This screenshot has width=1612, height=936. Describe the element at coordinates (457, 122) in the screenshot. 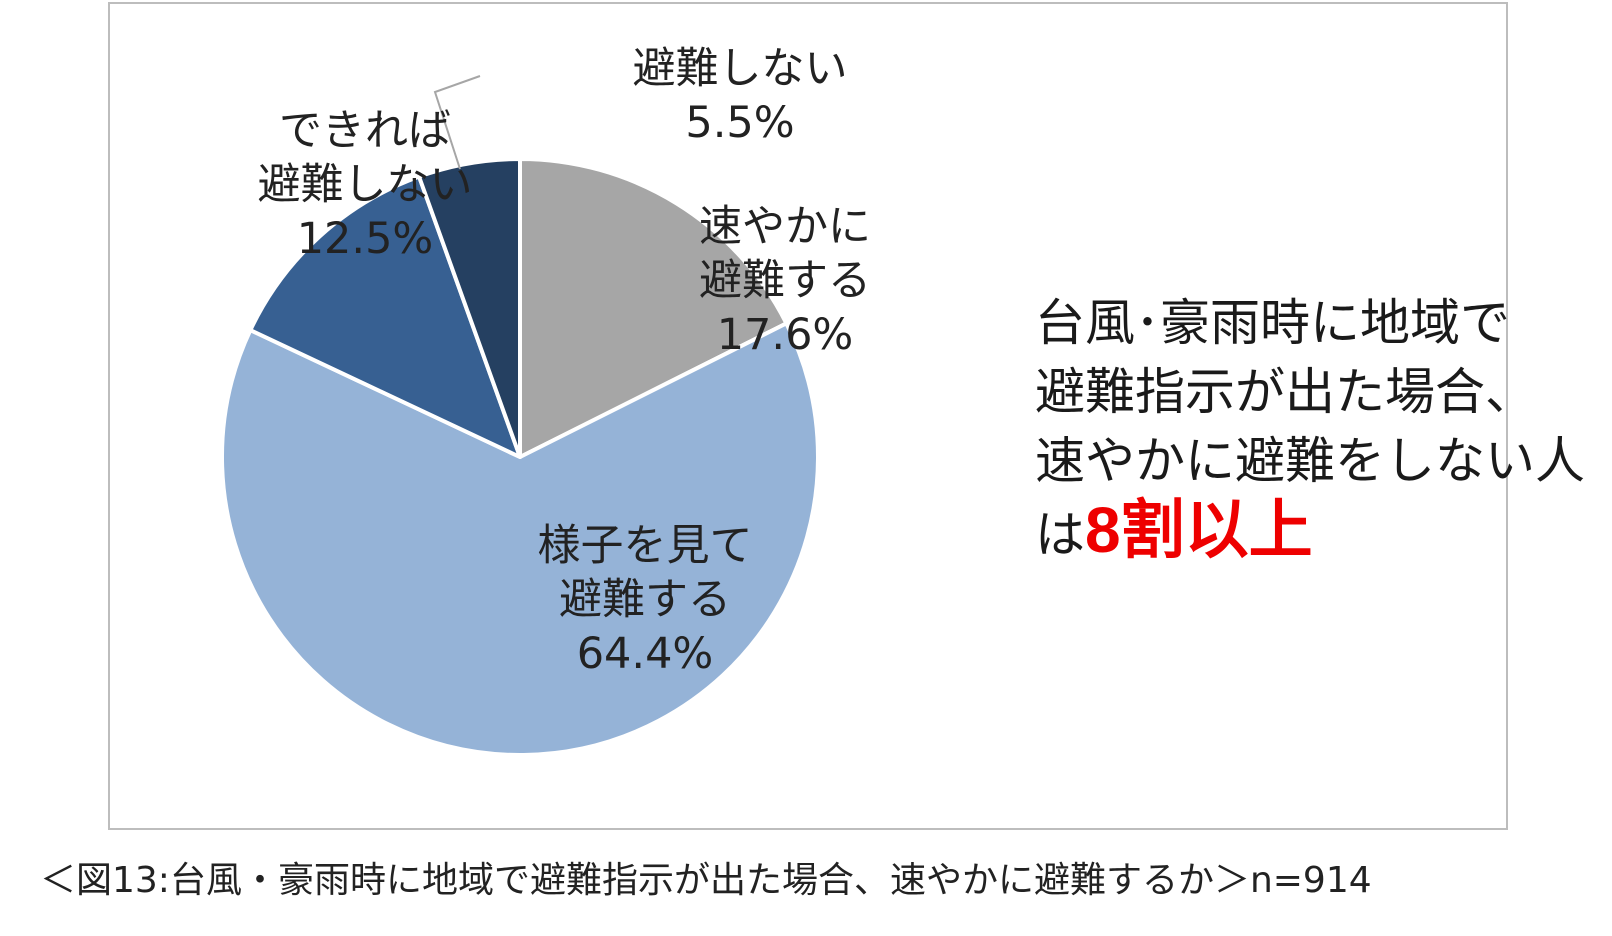

I see `leader-line` at that location.